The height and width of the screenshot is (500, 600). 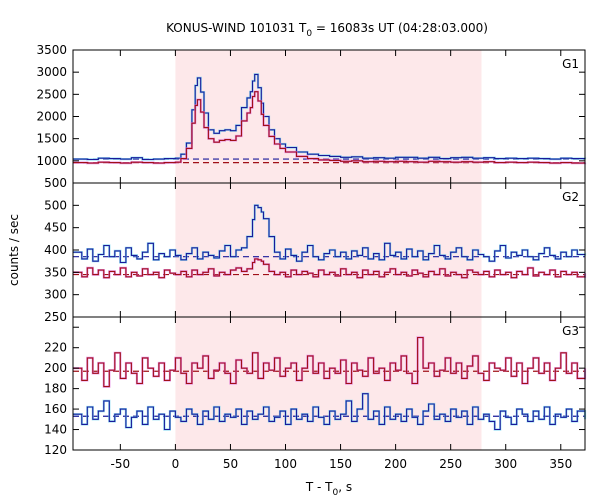 I want to click on y-tick-label: 180, so click(x=55, y=389).